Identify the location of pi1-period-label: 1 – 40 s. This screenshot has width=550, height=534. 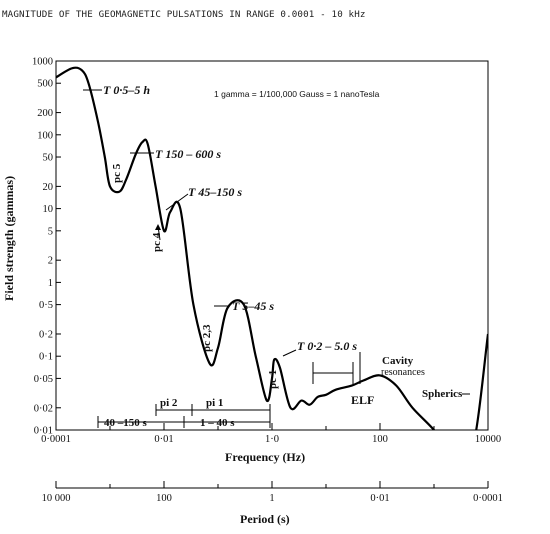
(217, 423).